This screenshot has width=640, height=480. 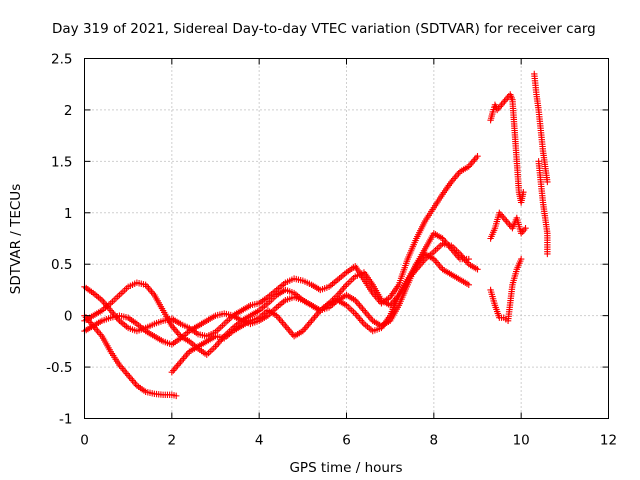 What do you see at coordinates (346, 441) in the screenshot?
I see `x-tick-label: 6` at bounding box center [346, 441].